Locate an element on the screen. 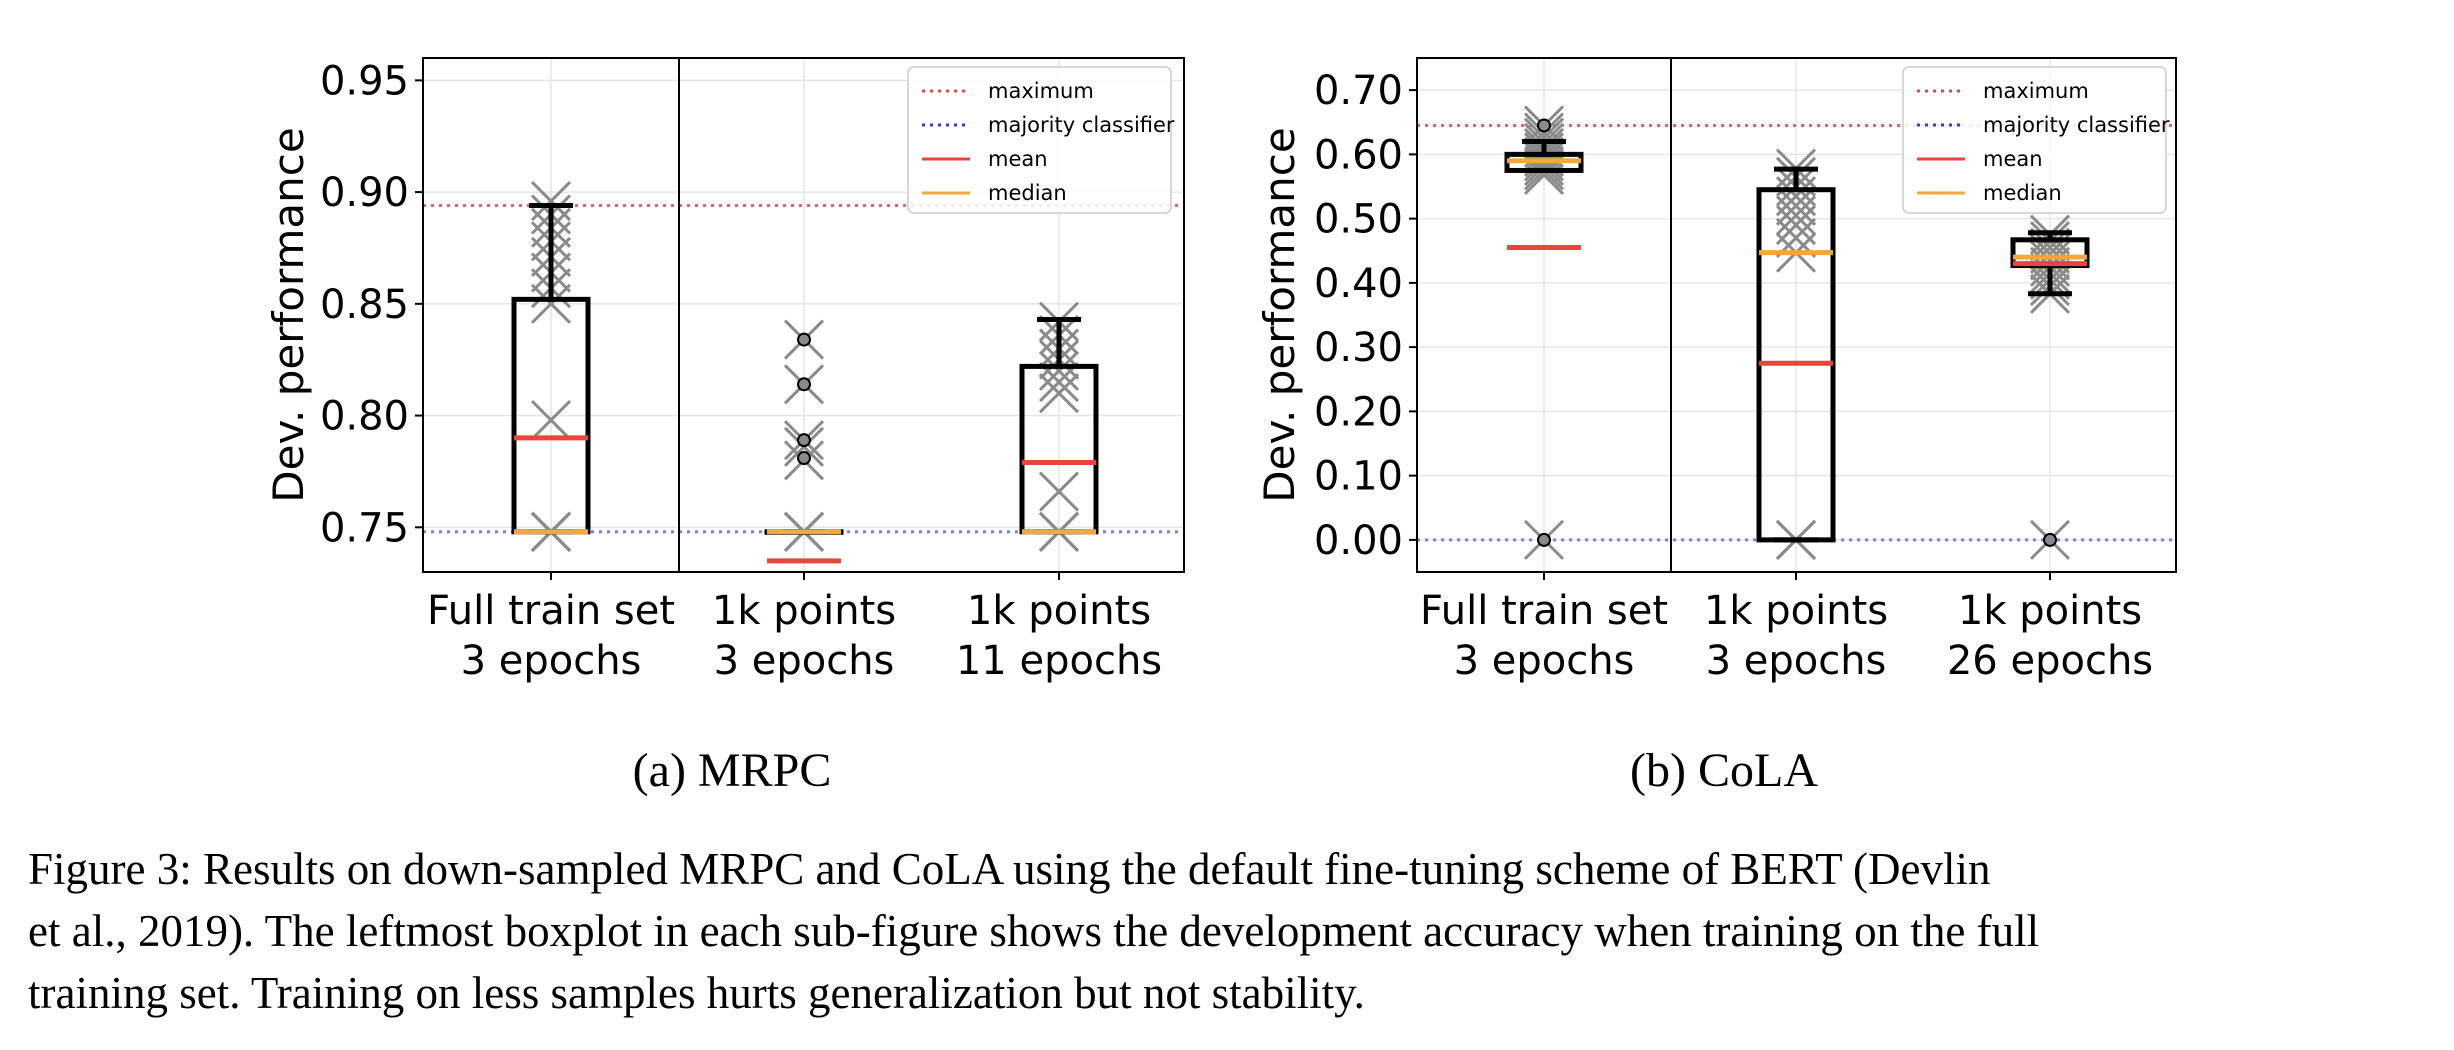  y-tick-label: 0.20 is located at coordinates (1358, 412).